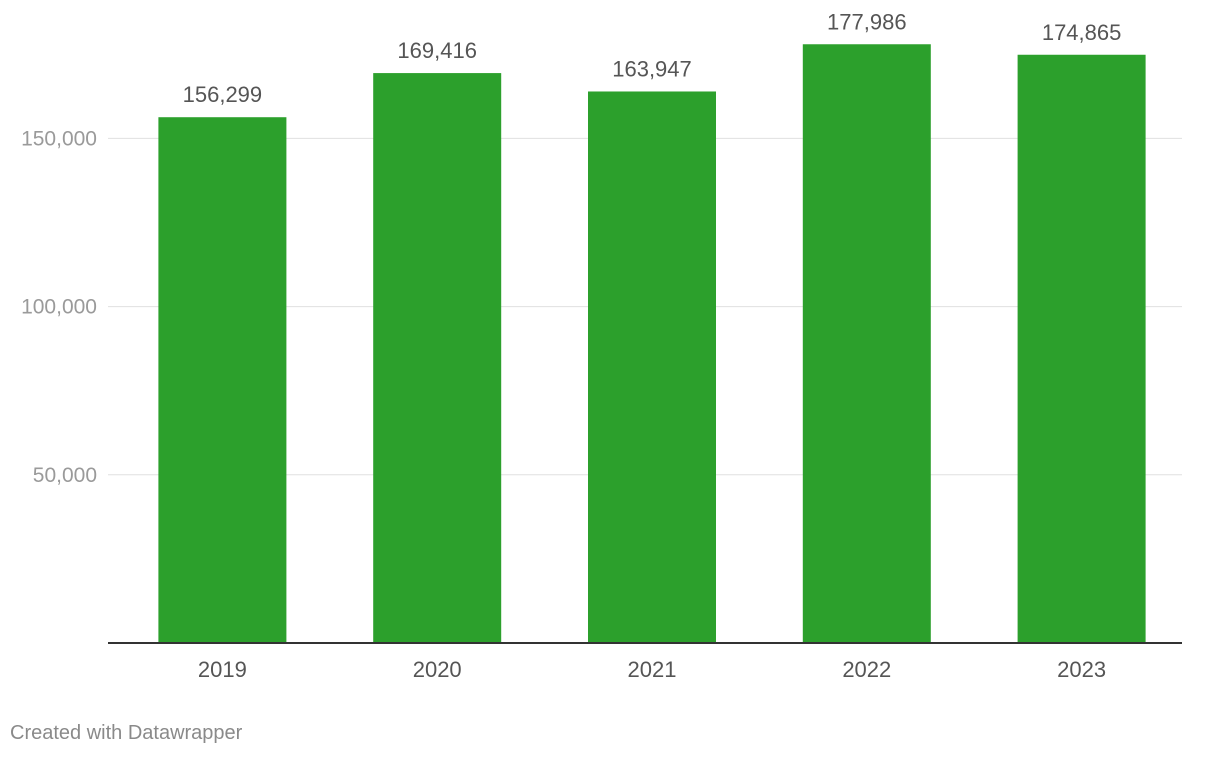  I want to click on credit-text: Created with Datawrapper, so click(126, 733).